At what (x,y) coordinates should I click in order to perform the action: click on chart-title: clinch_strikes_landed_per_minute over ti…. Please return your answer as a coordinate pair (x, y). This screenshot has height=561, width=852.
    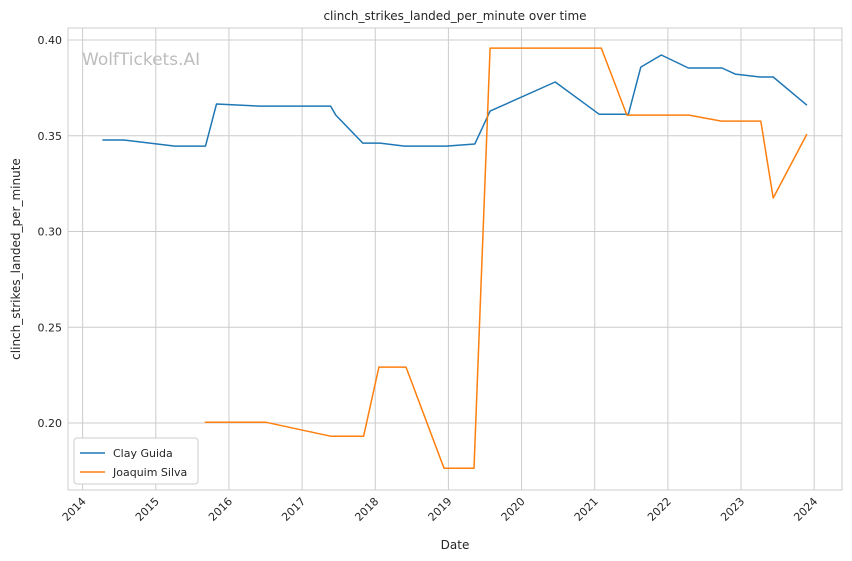
    Looking at the image, I should click on (454, 16).